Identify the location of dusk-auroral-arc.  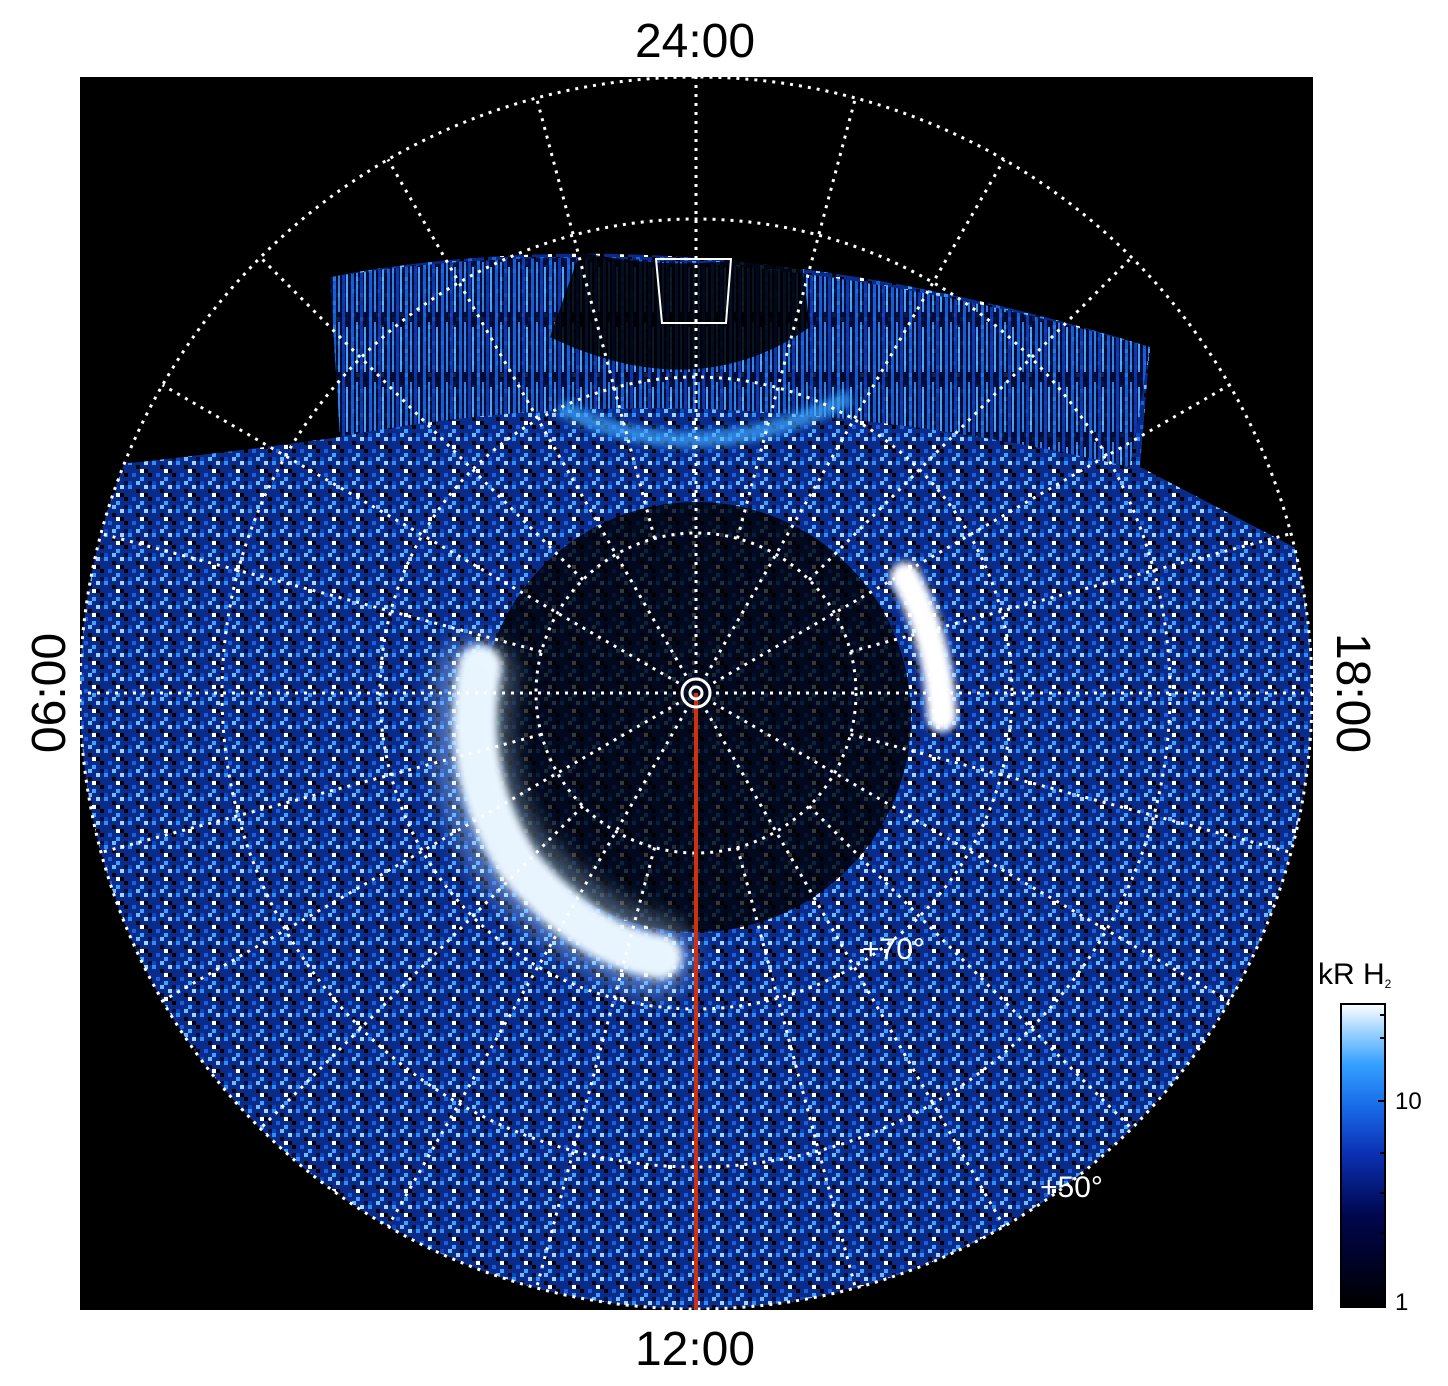
(923, 647).